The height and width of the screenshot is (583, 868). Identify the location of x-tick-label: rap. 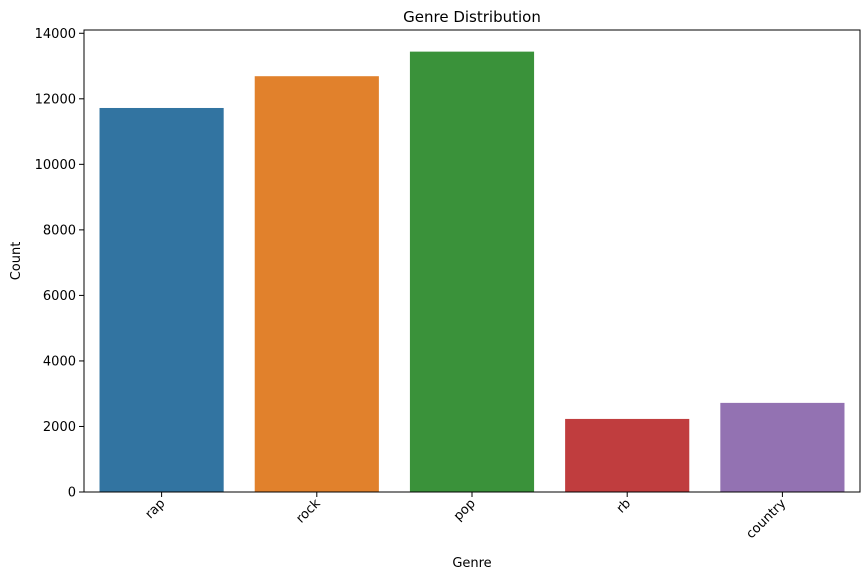
(156, 509).